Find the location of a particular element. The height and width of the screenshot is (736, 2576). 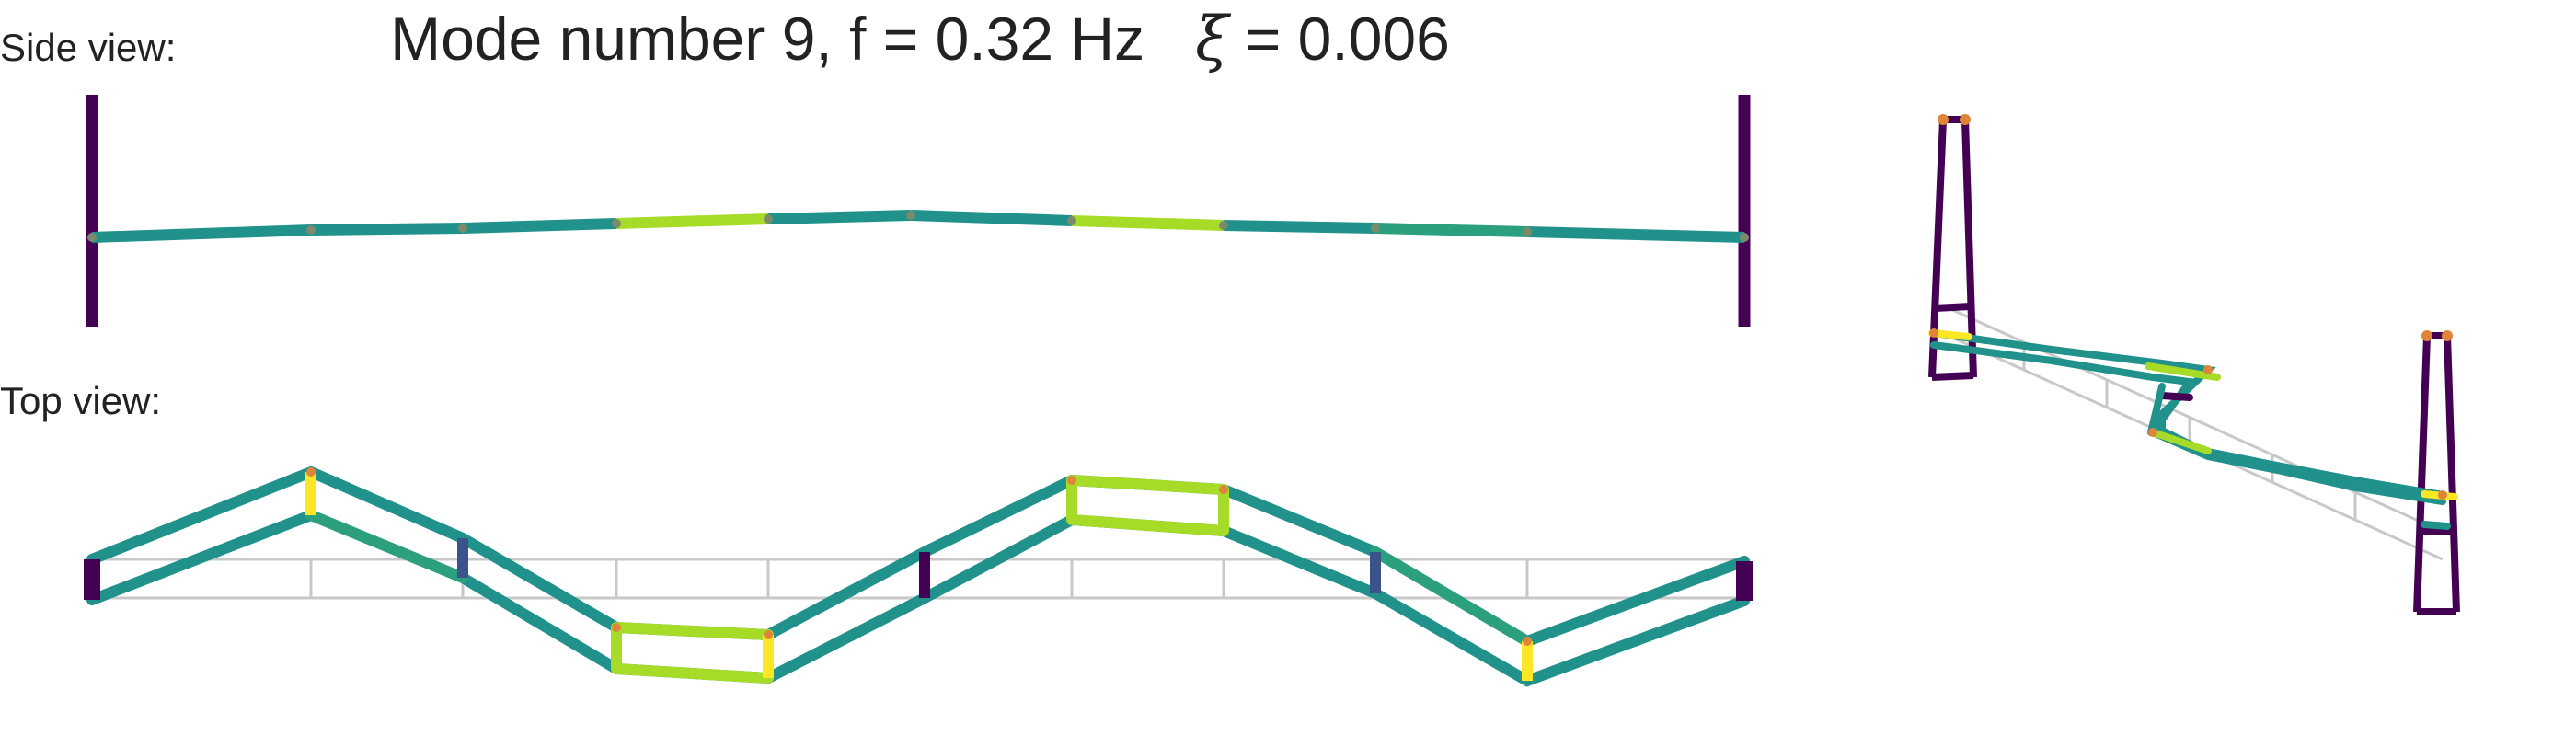

title-mode-frequency: Mode number 9, f = 0.32 Hz is located at coordinates (767, 39).